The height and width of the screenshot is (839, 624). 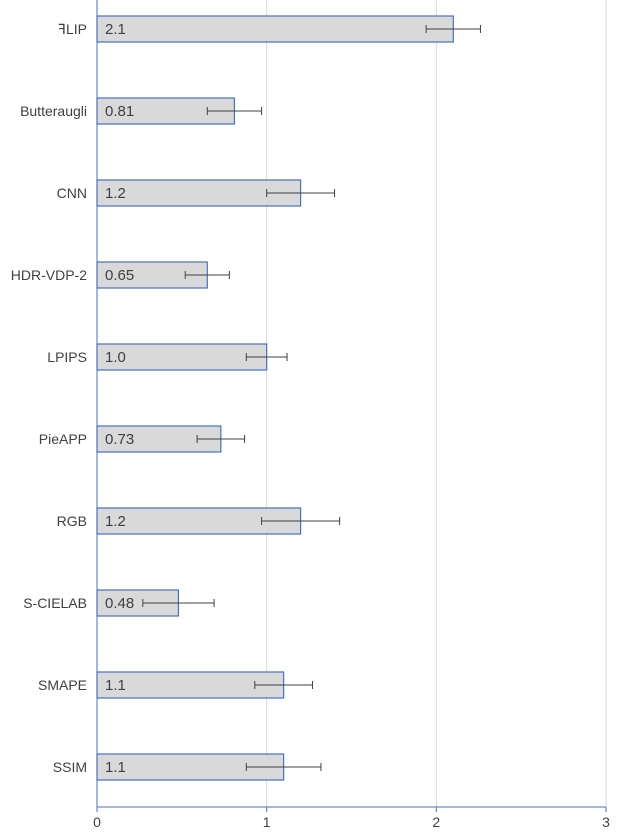 What do you see at coordinates (53, 111) in the screenshot?
I see `category-label: Butteraugli` at bounding box center [53, 111].